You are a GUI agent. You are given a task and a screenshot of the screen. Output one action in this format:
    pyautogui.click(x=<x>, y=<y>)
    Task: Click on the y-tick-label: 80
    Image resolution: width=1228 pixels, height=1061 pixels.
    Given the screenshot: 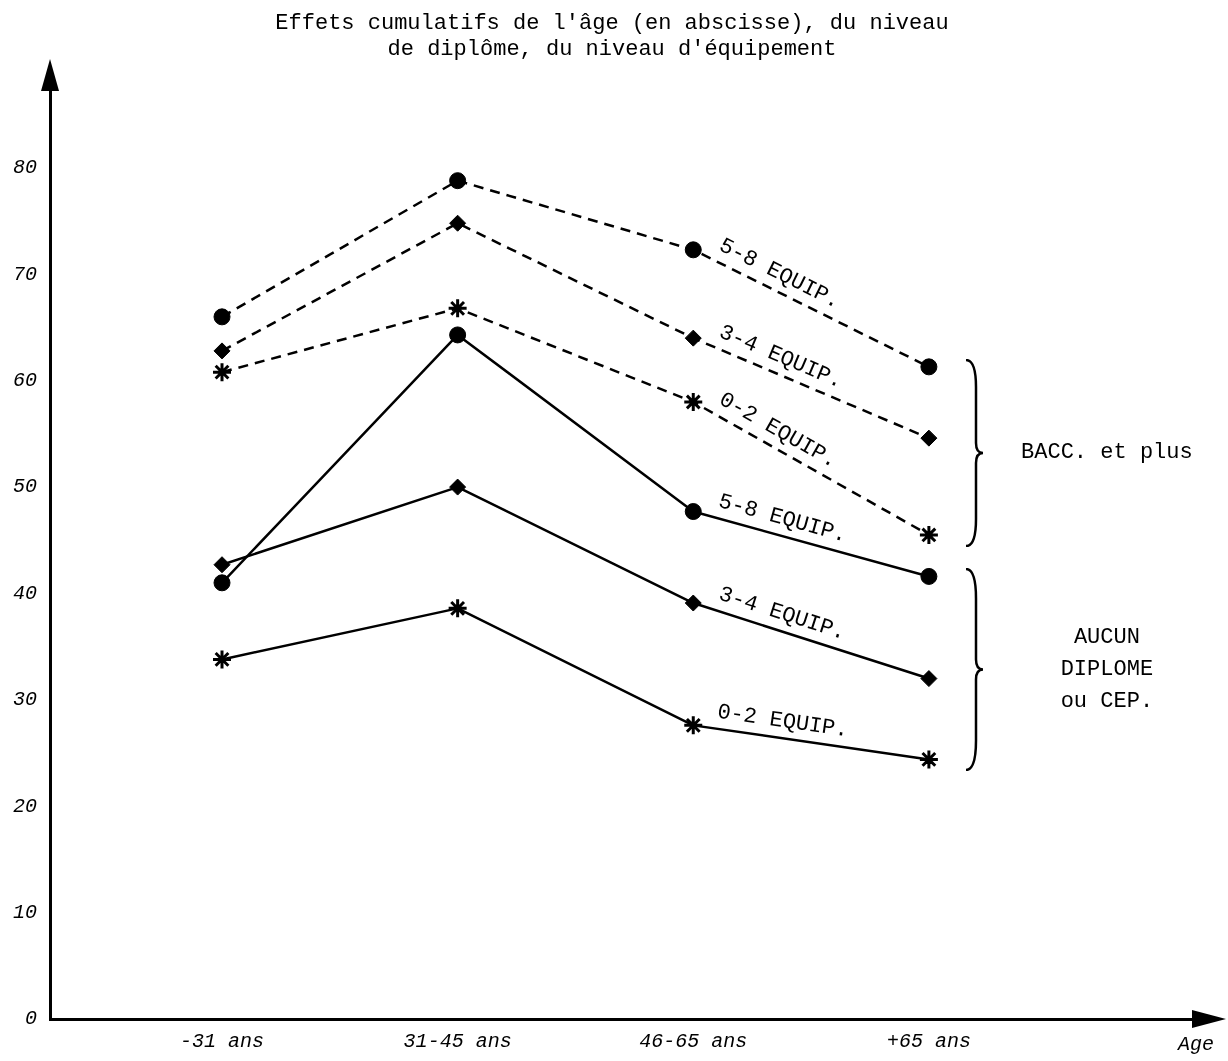 What is the action you would take?
    pyautogui.click(x=24, y=168)
    